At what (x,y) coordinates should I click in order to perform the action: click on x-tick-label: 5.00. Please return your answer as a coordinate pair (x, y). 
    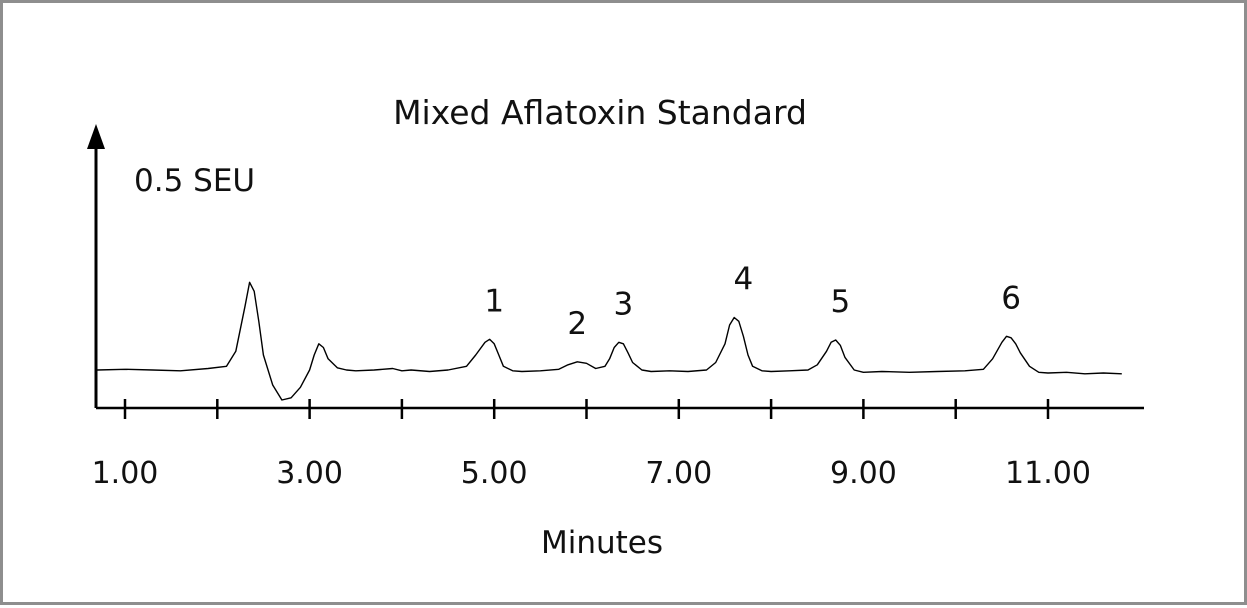
    Looking at the image, I should click on (494, 473).